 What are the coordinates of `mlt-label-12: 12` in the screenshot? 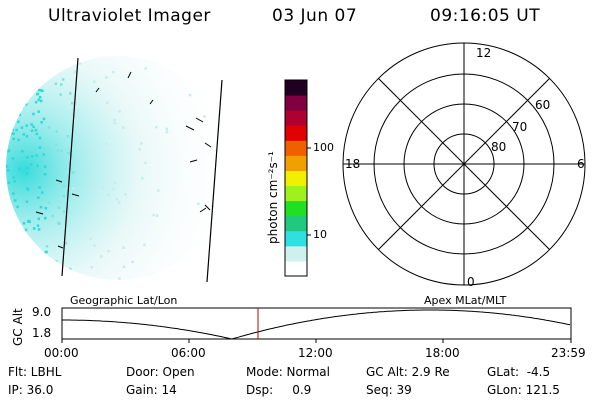 It's located at (484, 53).